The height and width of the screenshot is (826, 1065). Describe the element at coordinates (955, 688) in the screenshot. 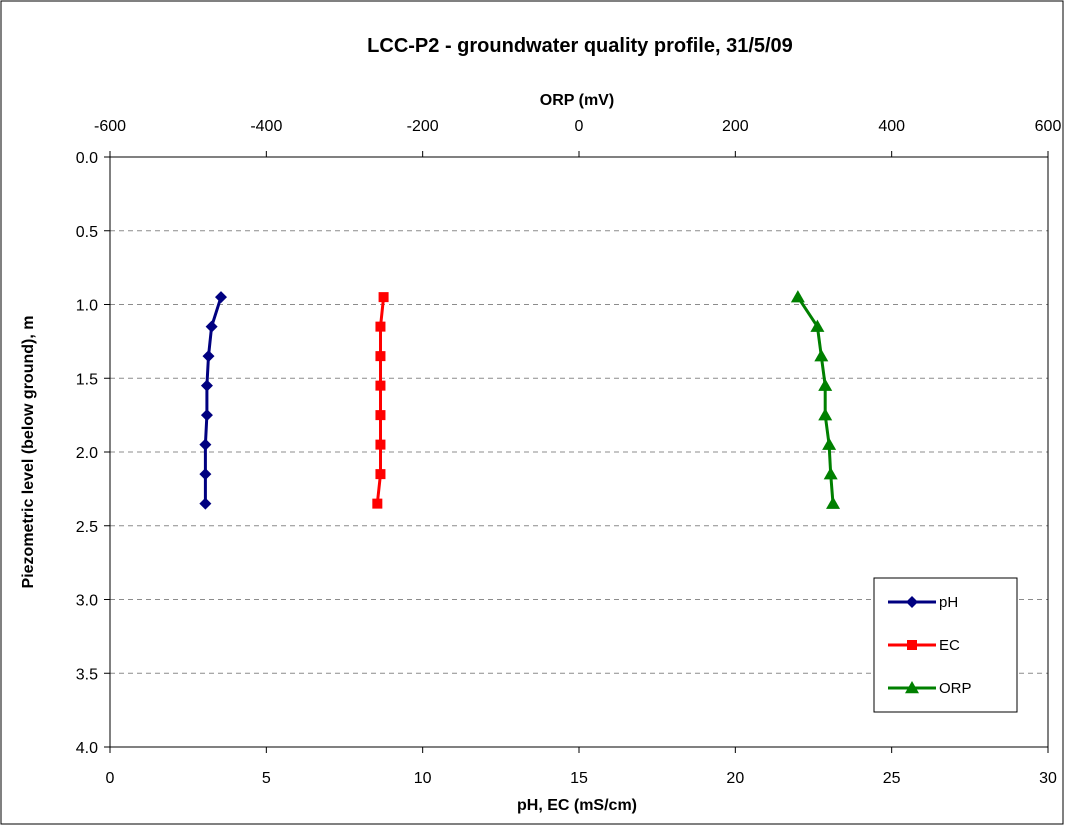

I see `legend-label-orp: ORP` at that location.